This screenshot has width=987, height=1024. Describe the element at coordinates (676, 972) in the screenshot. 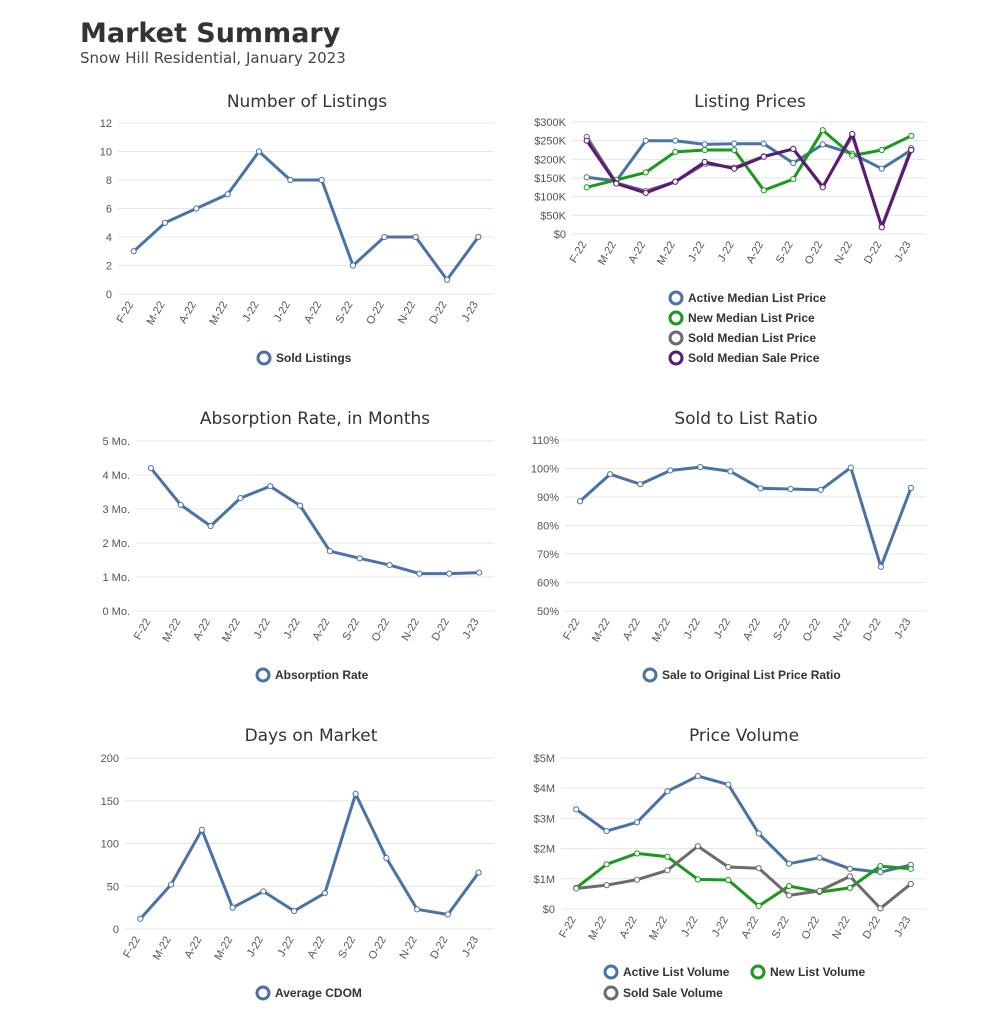

I see `legend-label: Active List Volume` at that location.